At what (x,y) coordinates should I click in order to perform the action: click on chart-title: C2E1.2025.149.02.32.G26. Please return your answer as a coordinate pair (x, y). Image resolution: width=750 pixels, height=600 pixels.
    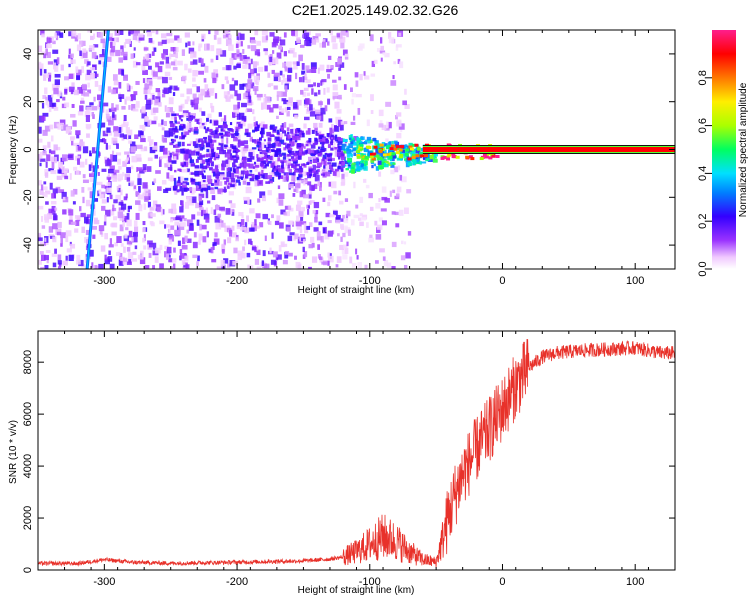
    Looking at the image, I should click on (375, 10).